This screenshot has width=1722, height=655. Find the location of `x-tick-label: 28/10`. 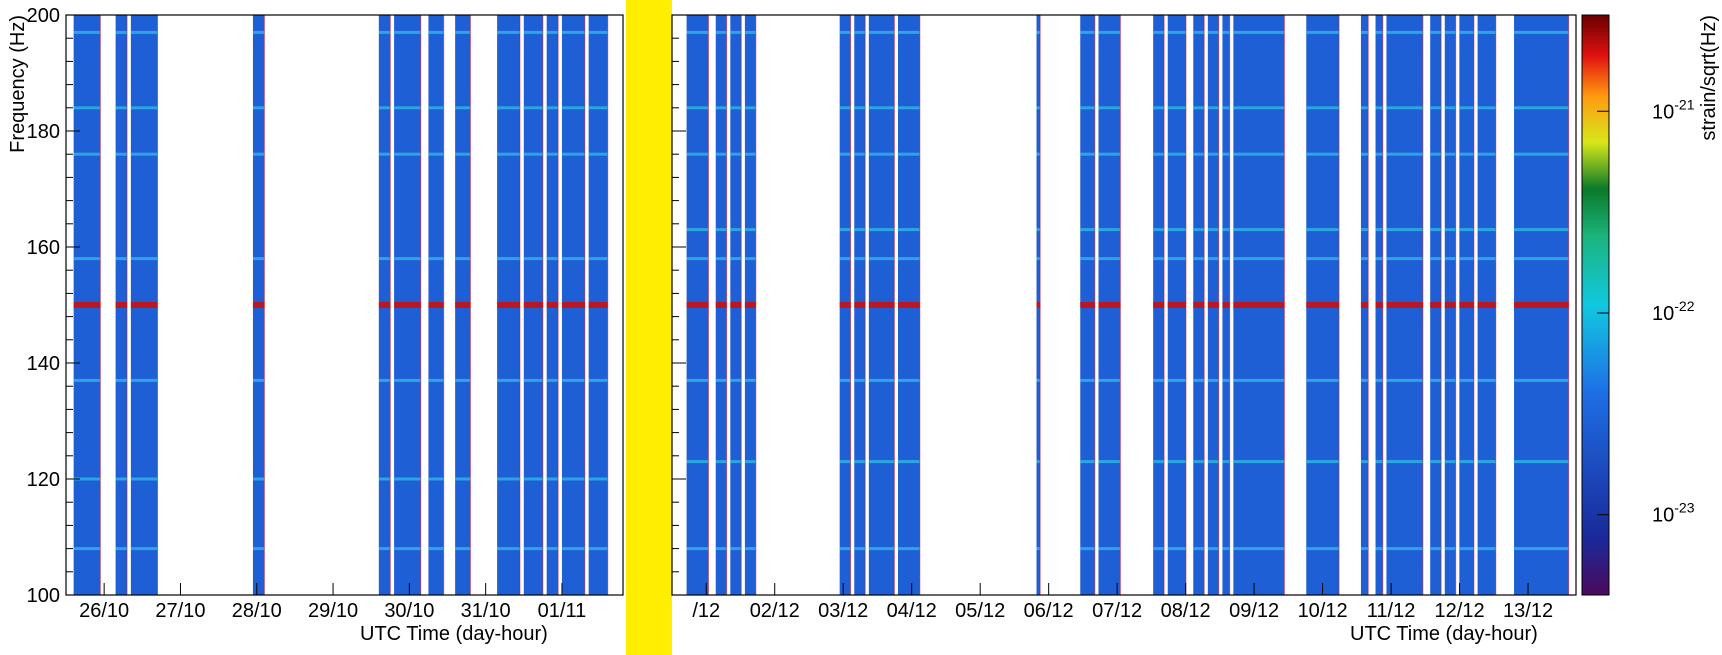

x-tick-label: 28/10 is located at coordinates (257, 611).